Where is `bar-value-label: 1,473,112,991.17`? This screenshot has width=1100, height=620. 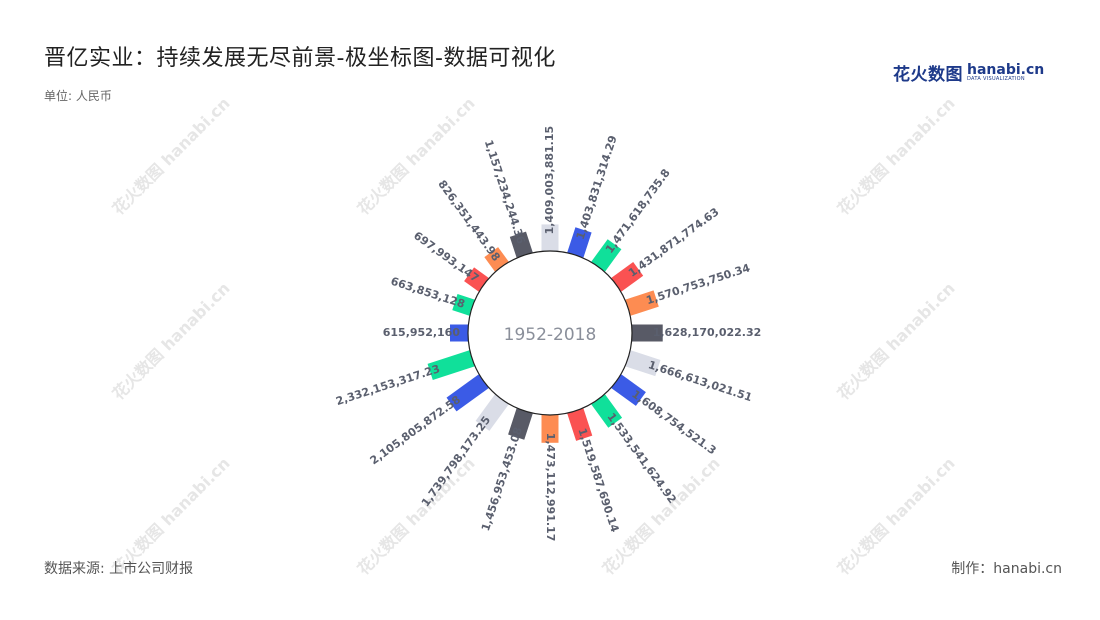
bar-value-label: 1,473,112,991.17 is located at coordinates (550, 487).